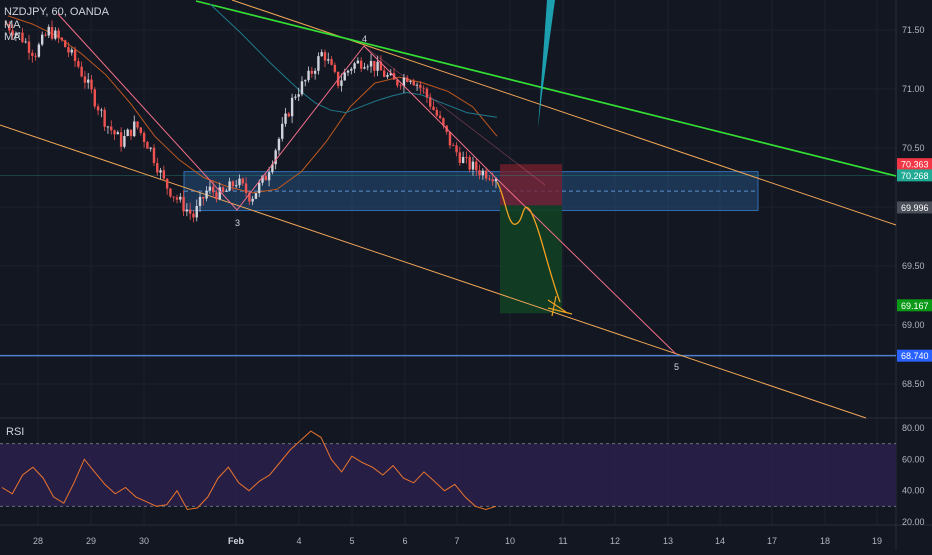  I want to click on price-tick-label: 70.50, so click(913, 148).